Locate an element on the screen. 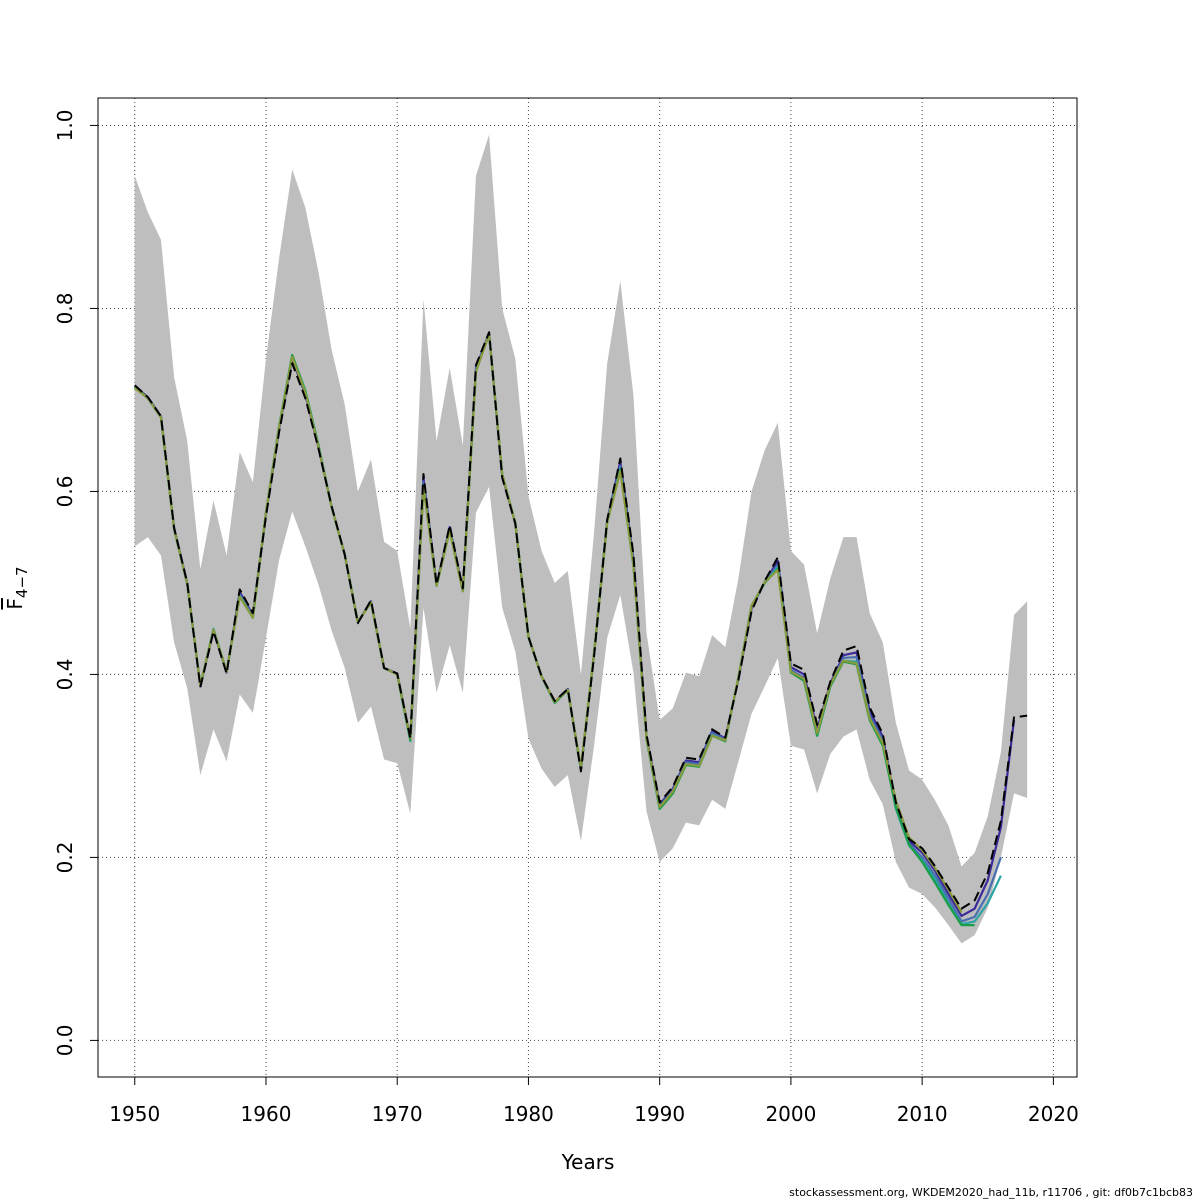  x-axis: 1950 1960 1970 1980 1990 2000 2010 2020 is located at coordinates (594, 1101).